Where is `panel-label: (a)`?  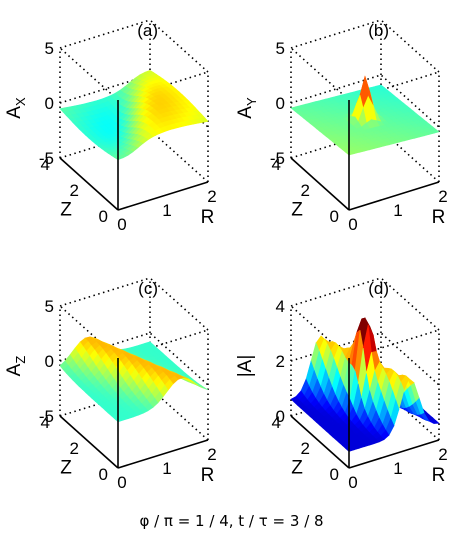 panel-label: (a) is located at coordinates (147, 30).